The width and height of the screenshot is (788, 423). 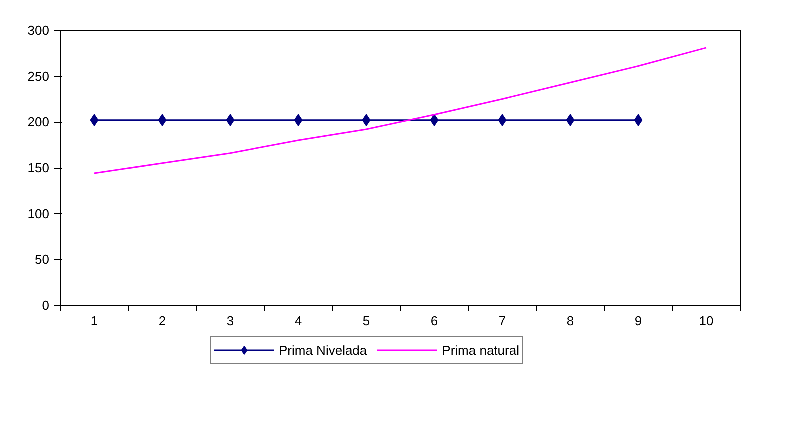 I want to click on x-tick-label: 10, so click(x=706, y=321).